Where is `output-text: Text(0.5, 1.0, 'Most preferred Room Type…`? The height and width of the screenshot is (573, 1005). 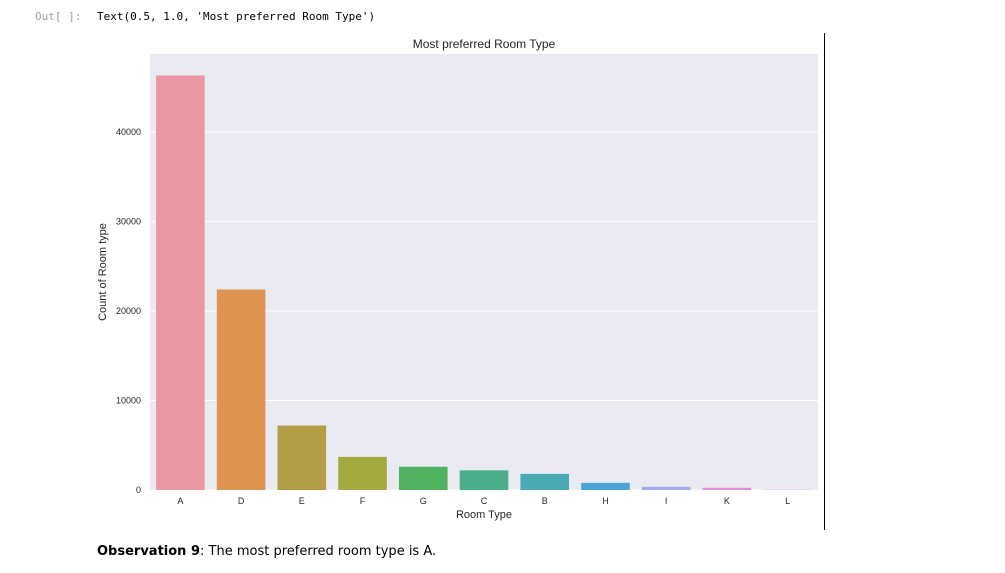
output-text: Text(0.5, 1.0, 'Most preferred Room Type… is located at coordinates (236, 16).